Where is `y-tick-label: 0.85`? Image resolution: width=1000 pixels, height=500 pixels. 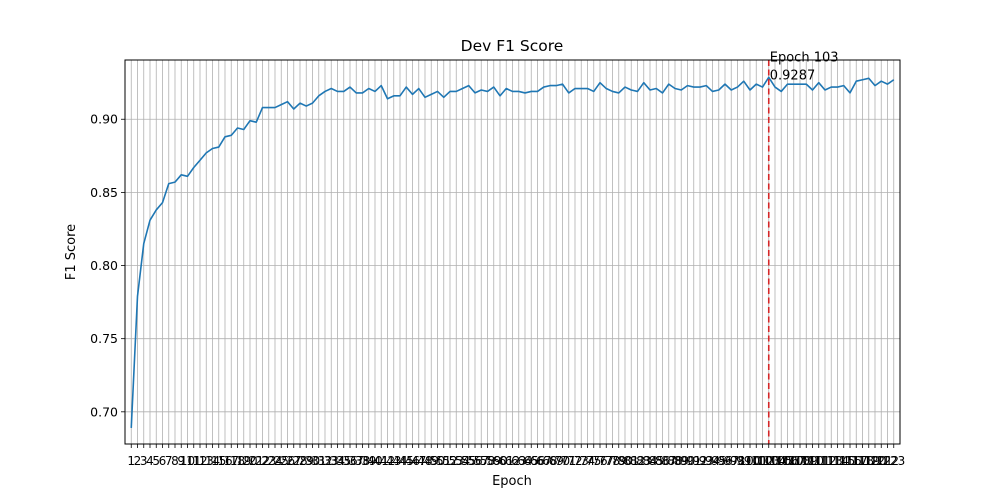 y-tick-label: 0.85 is located at coordinates (104, 192).